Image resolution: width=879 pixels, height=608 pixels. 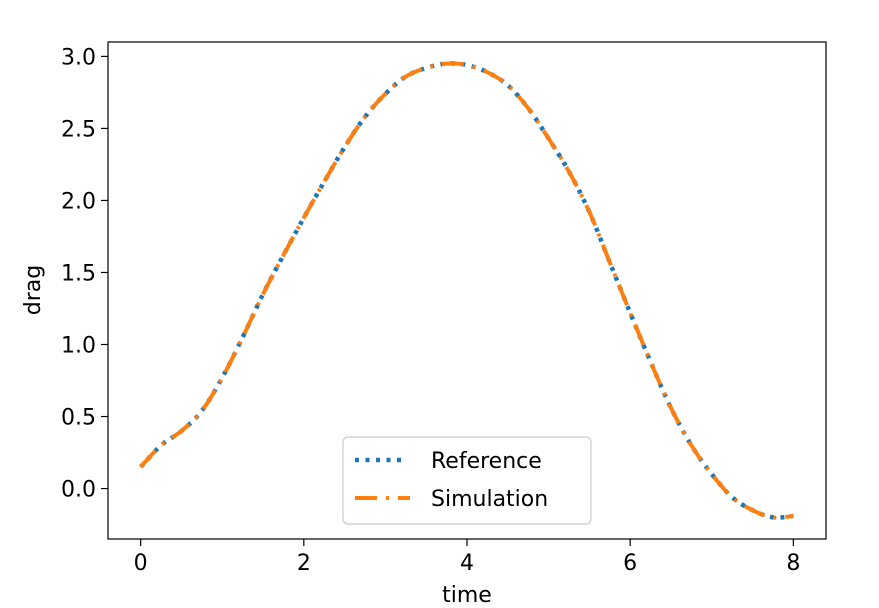 What do you see at coordinates (467, 563) in the screenshot?
I see `x-tick-label: 4` at bounding box center [467, 563].